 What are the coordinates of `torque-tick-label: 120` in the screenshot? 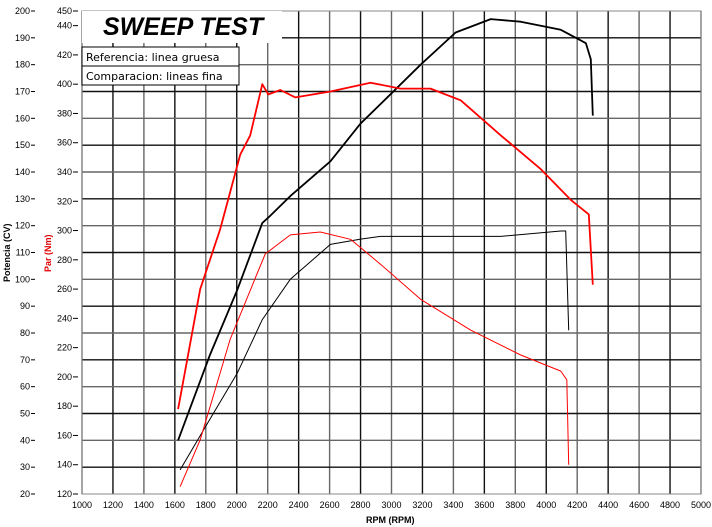 It's located at (64, 494).